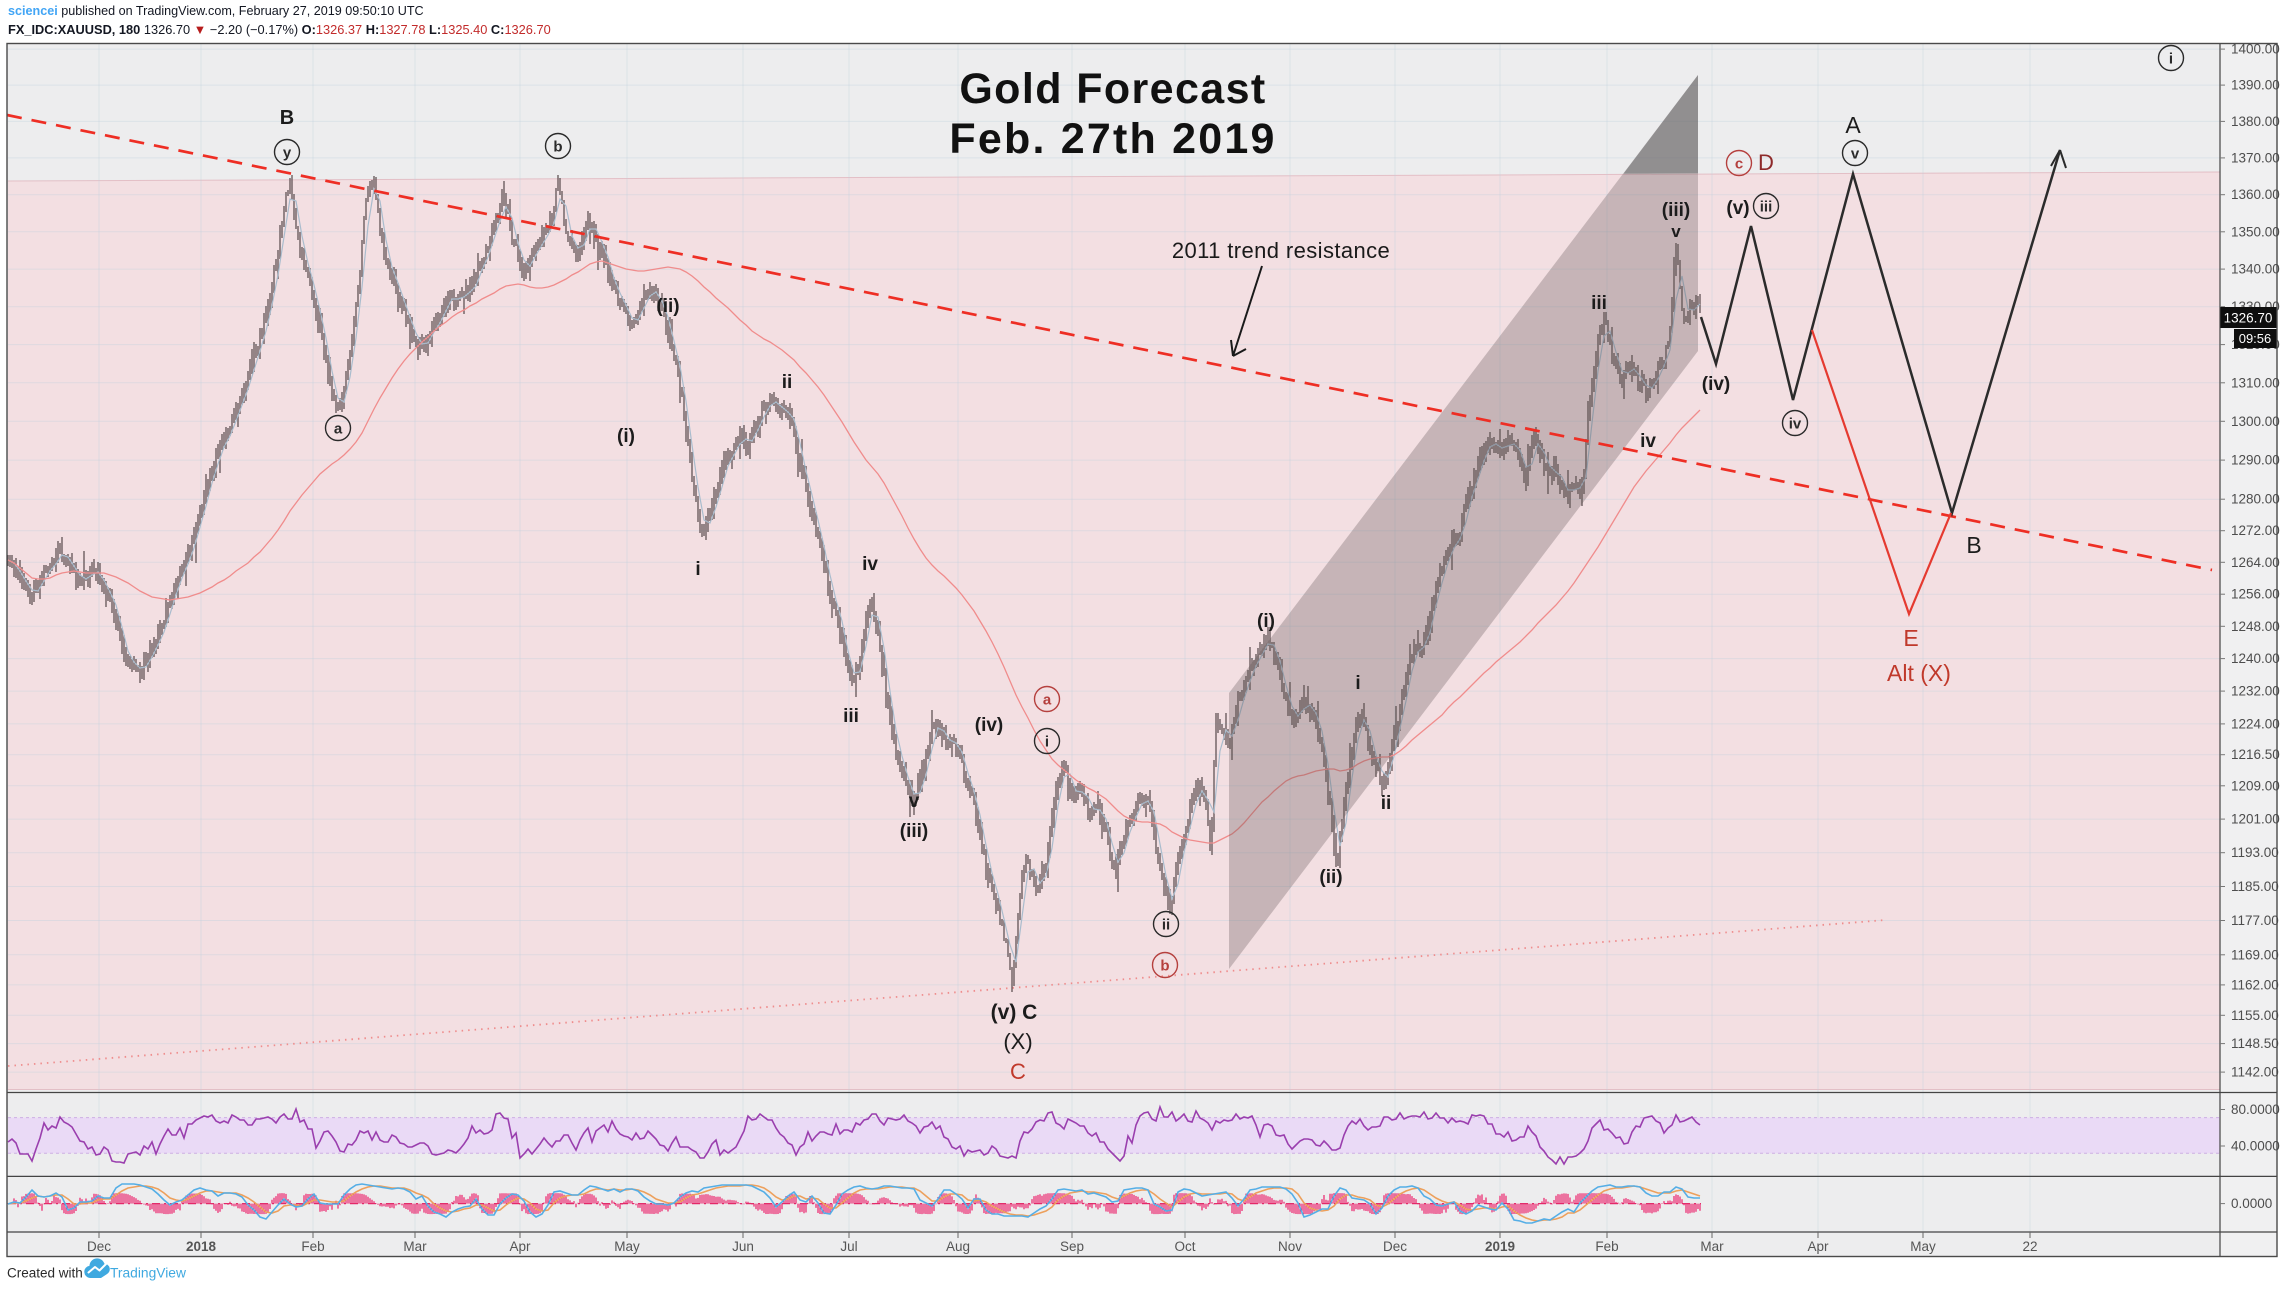 This screenshot has height=1297, width=2283. I want to click on svg-text: Created with, so click(45, 1273).